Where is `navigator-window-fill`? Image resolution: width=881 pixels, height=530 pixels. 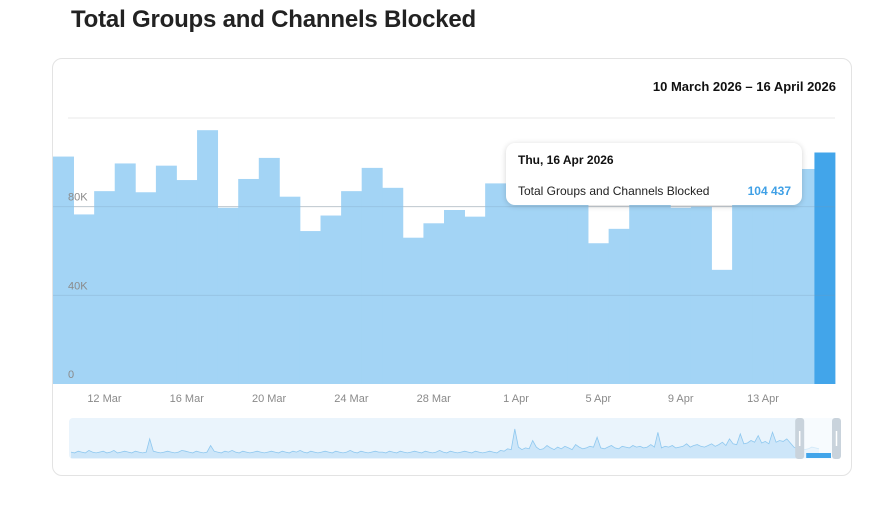 navigator-window-fill is located at coordinates (818, 455).